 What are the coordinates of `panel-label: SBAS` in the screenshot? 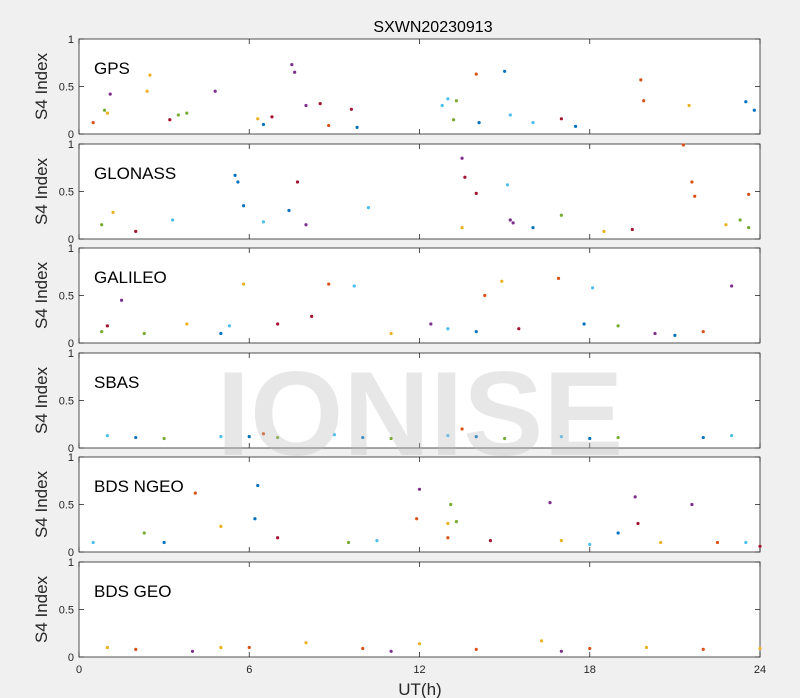 It's located at (116, 382).